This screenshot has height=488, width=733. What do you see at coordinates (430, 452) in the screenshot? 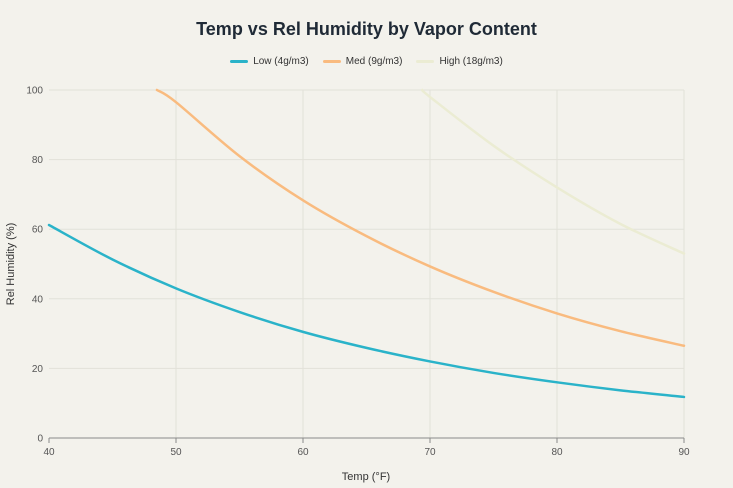
I see `x-tick-label: 70` at bounding box center [430, 452].